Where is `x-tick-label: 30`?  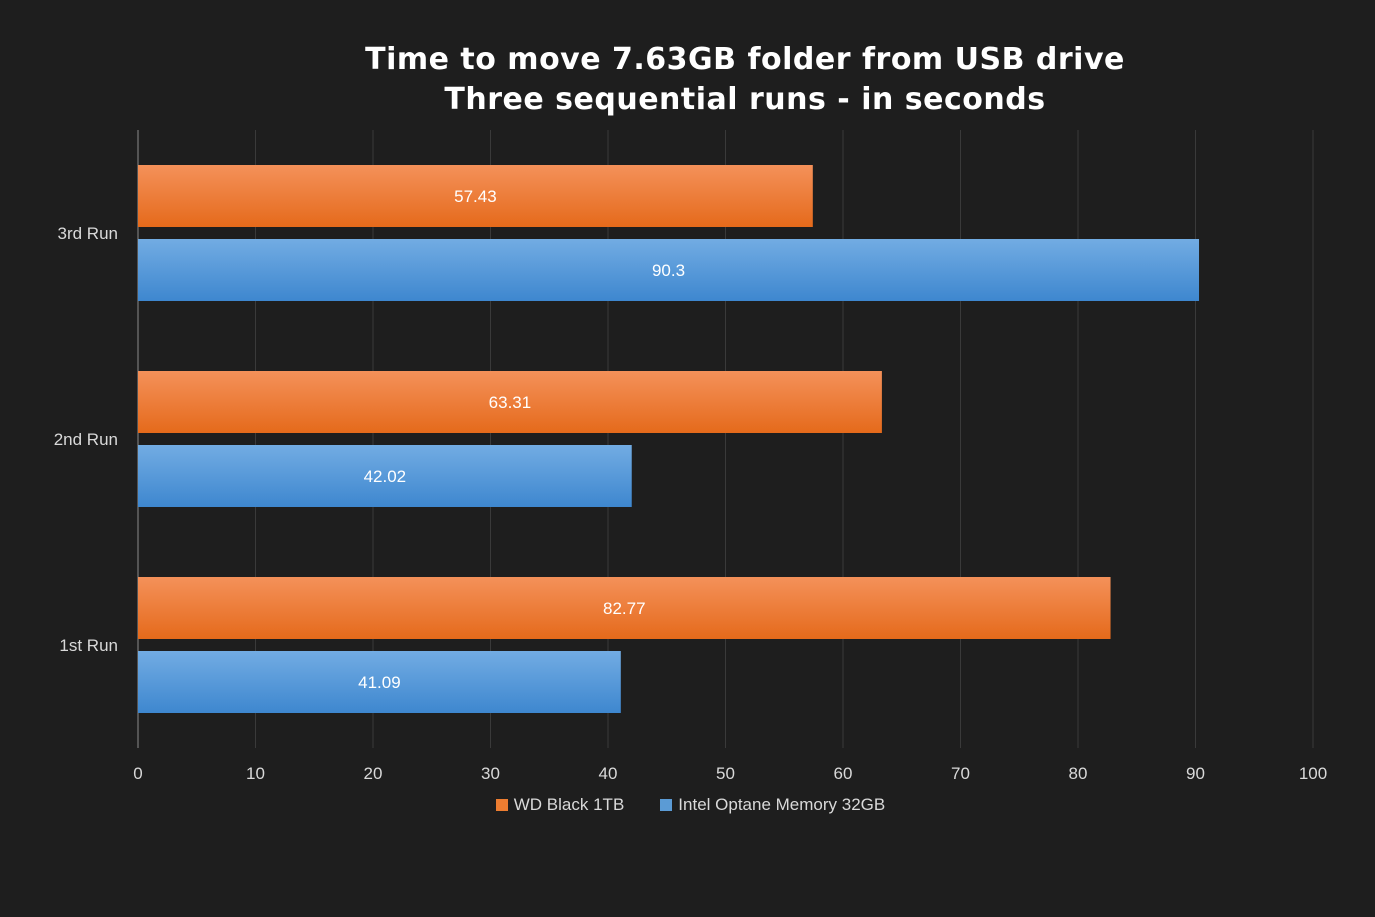 x-tick-label: 30 is located at coordinates (490, 773).